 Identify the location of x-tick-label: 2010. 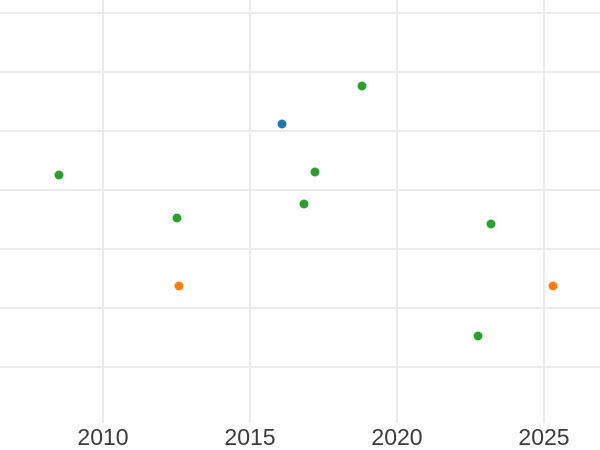
(103, 437).